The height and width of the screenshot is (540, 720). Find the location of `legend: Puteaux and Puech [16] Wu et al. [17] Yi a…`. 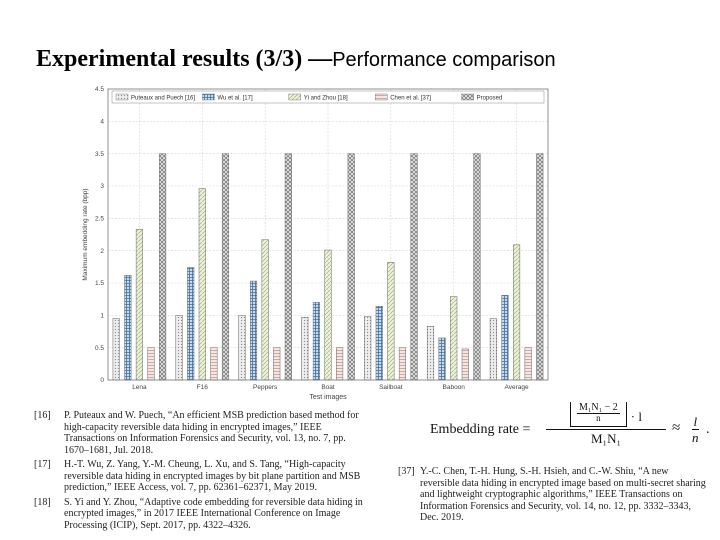

legend: Puteaux and Puech [16] Wu et al. [17] Yi a… is located at coordinates (328, 97).